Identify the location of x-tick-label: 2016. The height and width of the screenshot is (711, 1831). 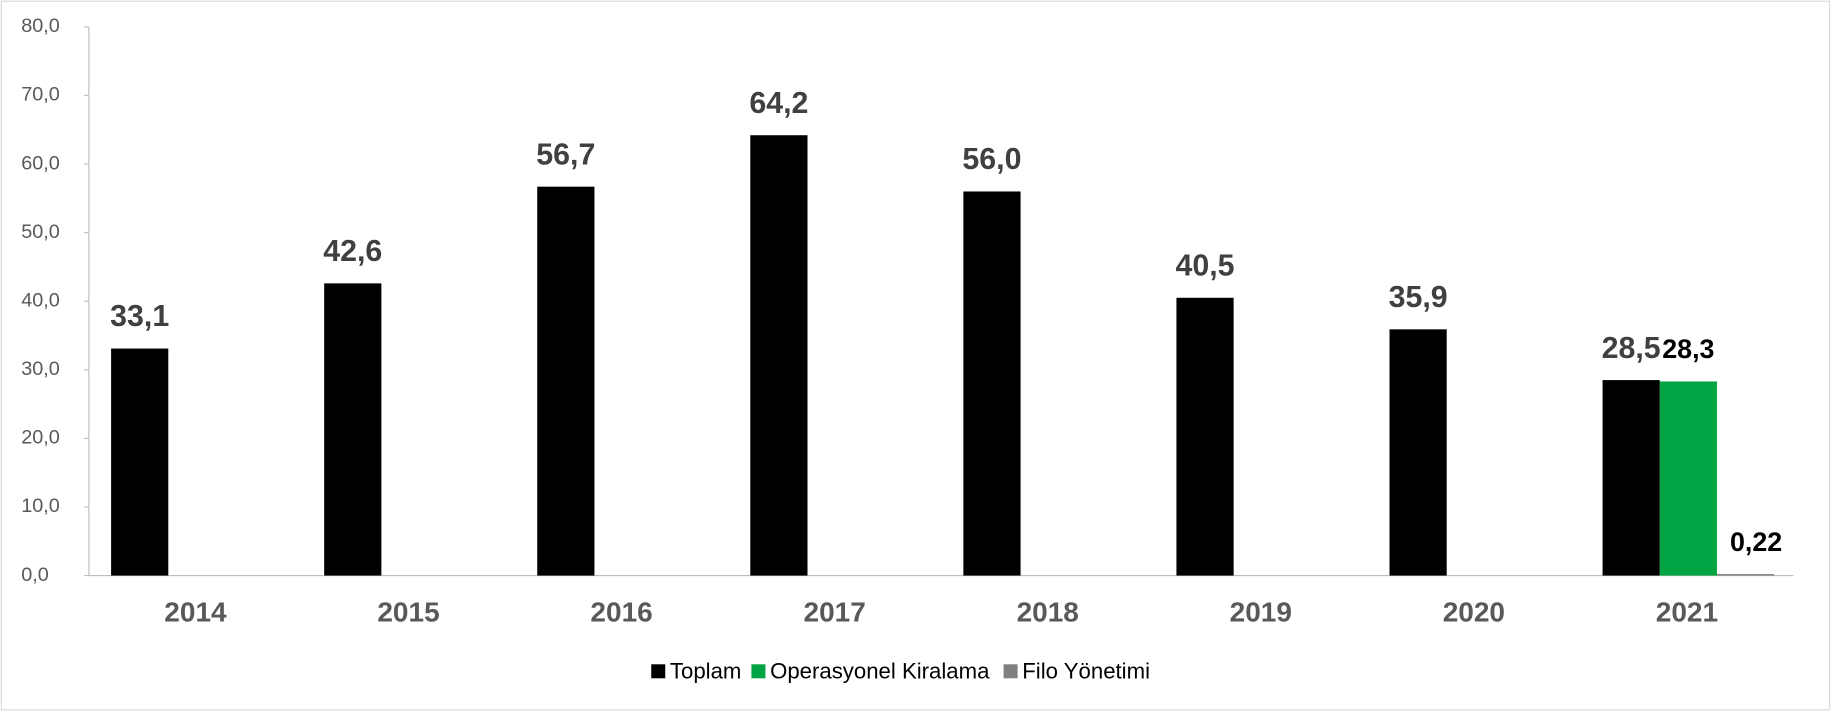
(621, 612).